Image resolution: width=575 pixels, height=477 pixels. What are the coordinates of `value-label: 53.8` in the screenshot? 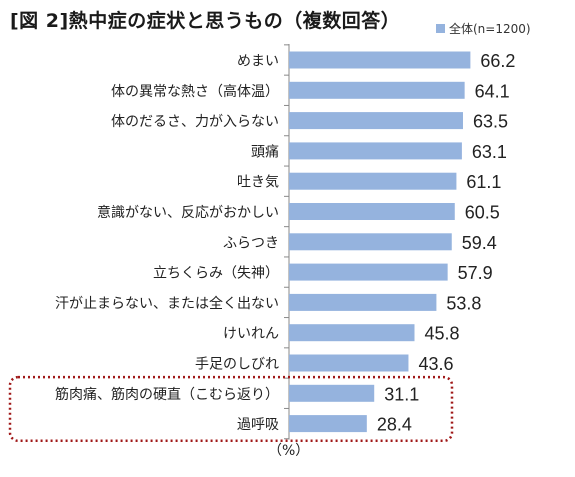 It's located at (463, 303).